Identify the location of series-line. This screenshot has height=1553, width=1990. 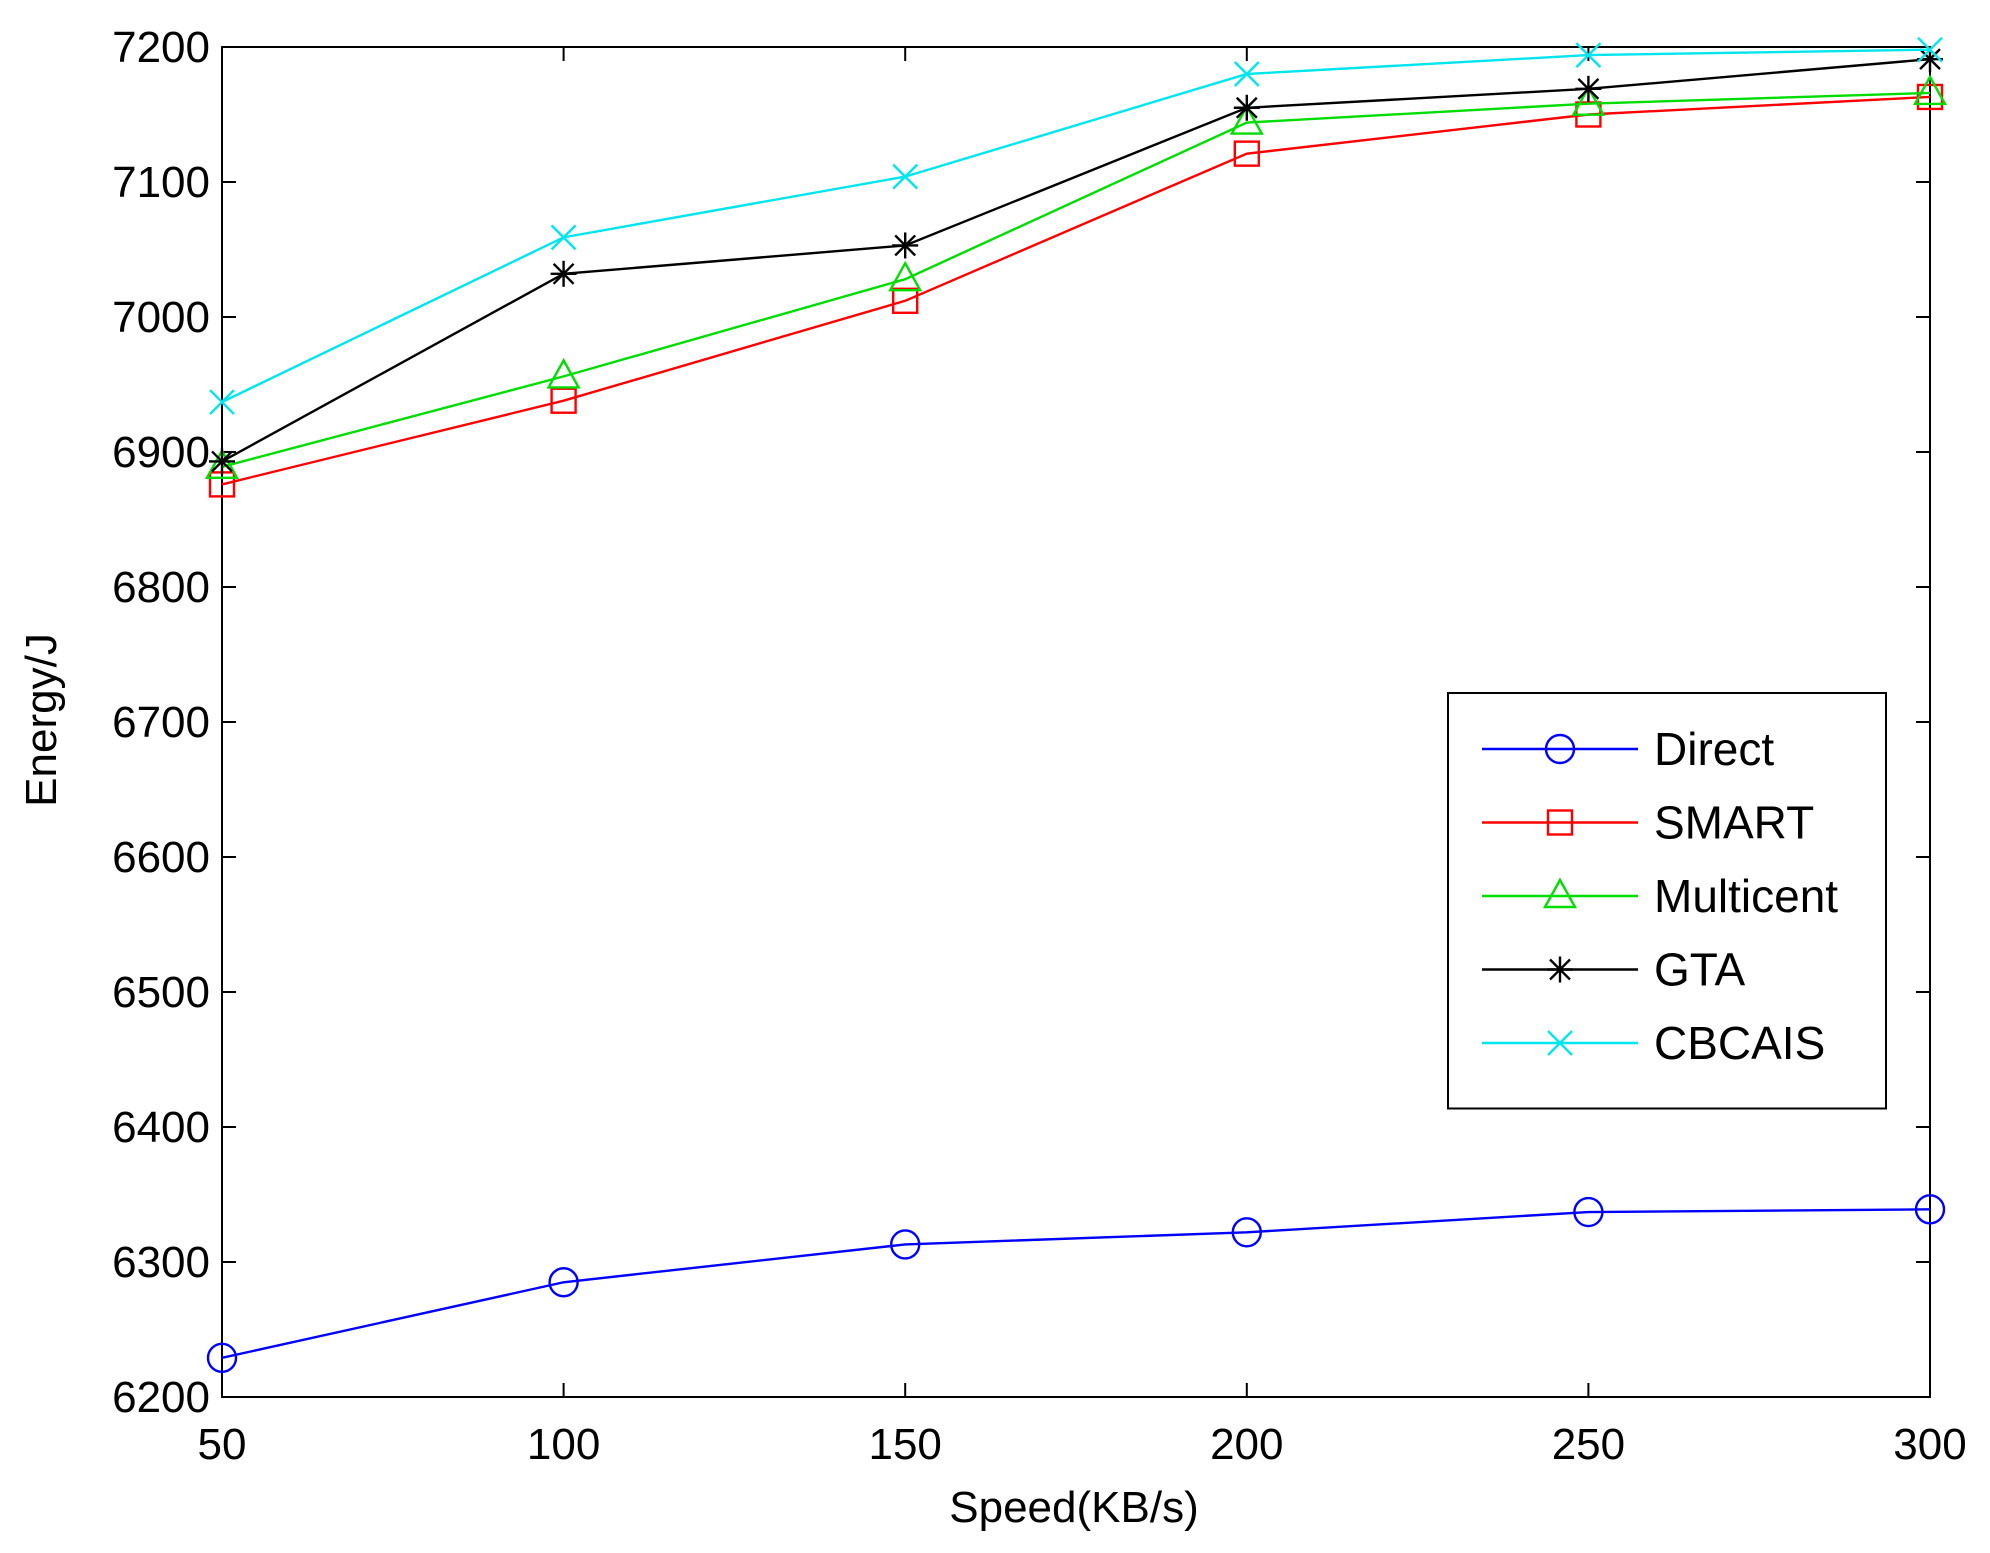
(1076, 1284).